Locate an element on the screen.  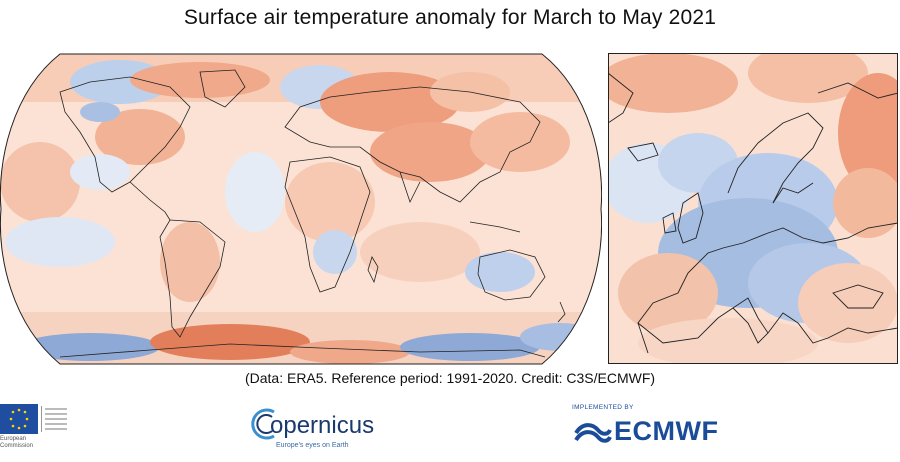
copernicus-wordmark: opernicus is located at coordinates (322, 425).